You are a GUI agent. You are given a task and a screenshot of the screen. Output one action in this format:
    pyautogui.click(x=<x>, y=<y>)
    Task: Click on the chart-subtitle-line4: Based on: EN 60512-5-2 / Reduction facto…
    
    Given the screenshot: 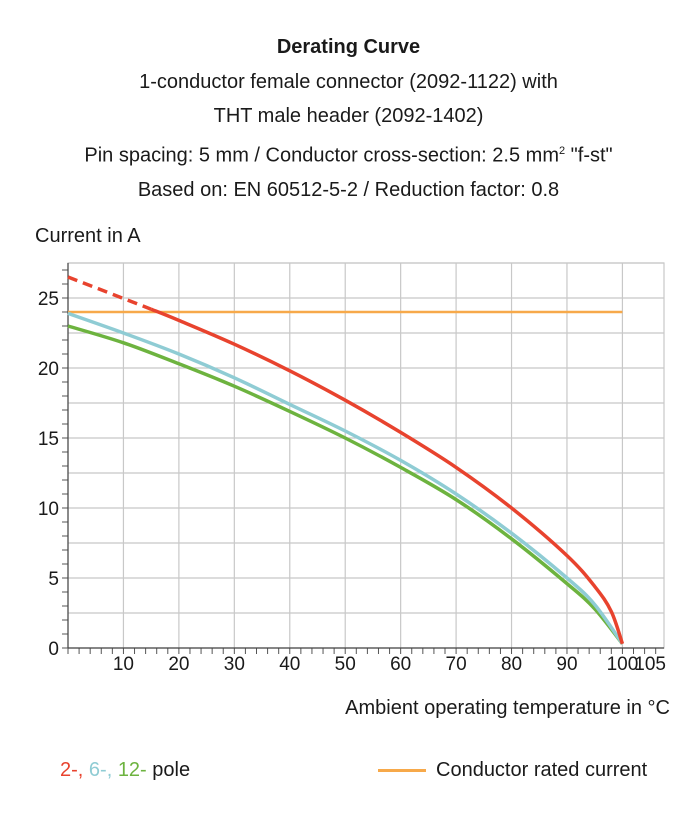 What is the action you would take?
    pyautogui.click(x=348, y=189)
    